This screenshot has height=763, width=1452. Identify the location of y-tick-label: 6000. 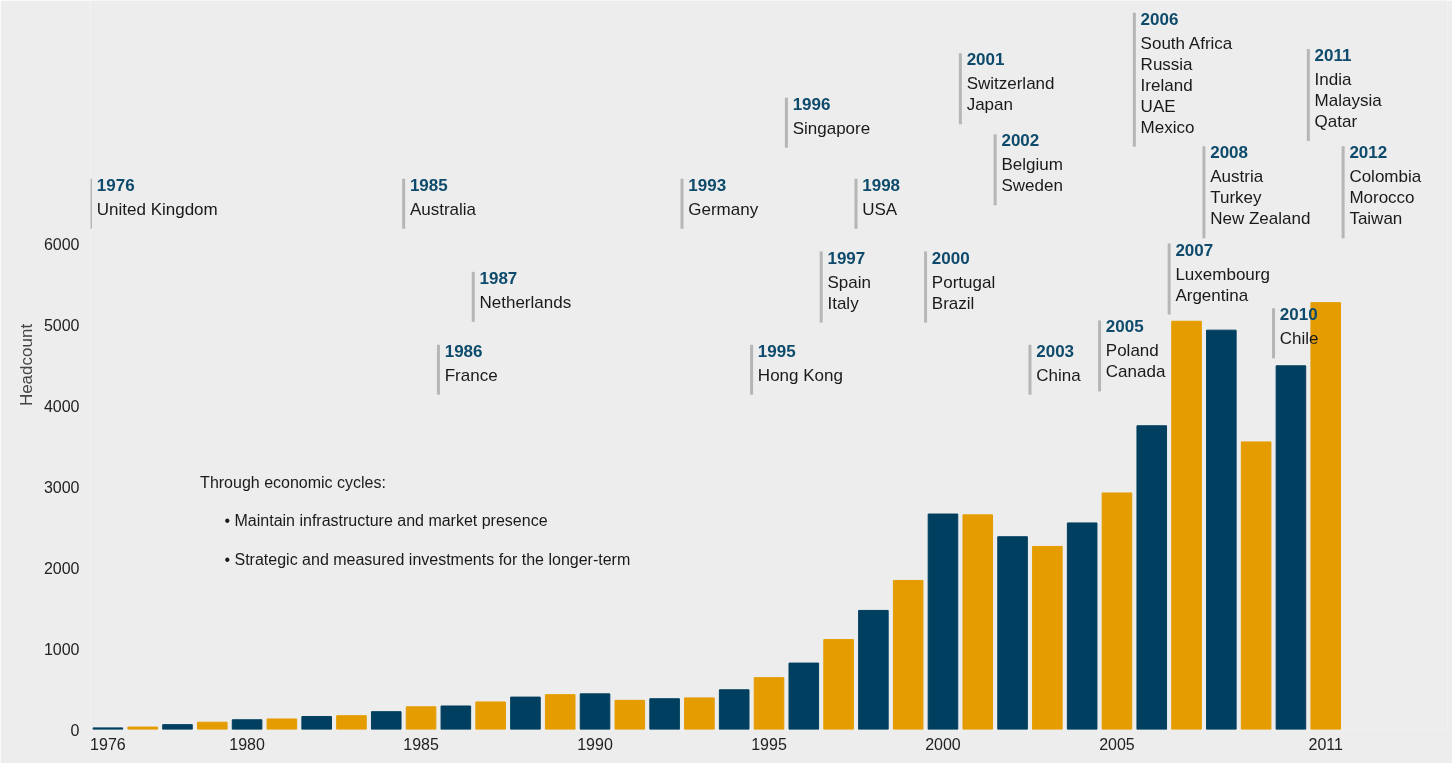
(61, 244).